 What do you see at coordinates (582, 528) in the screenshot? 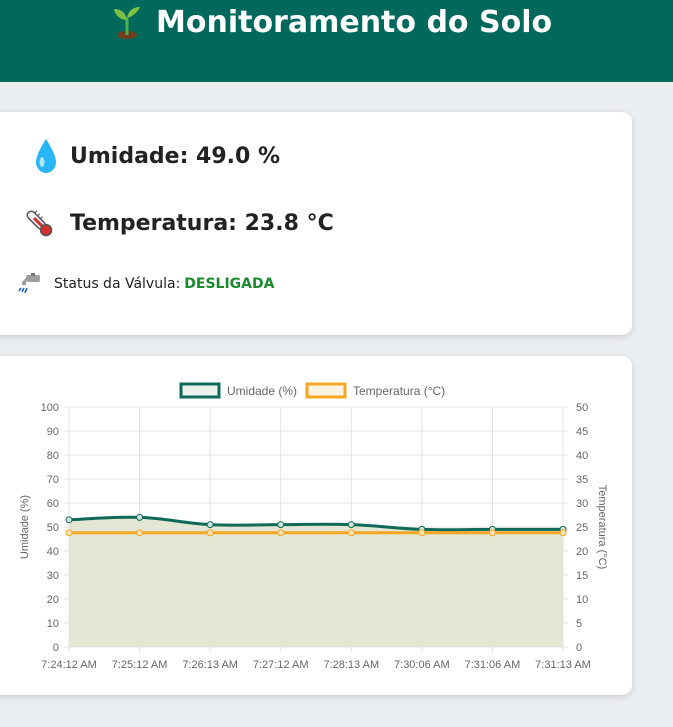
I see `y2-tick-label: 25` at bounding box center [582, 528].